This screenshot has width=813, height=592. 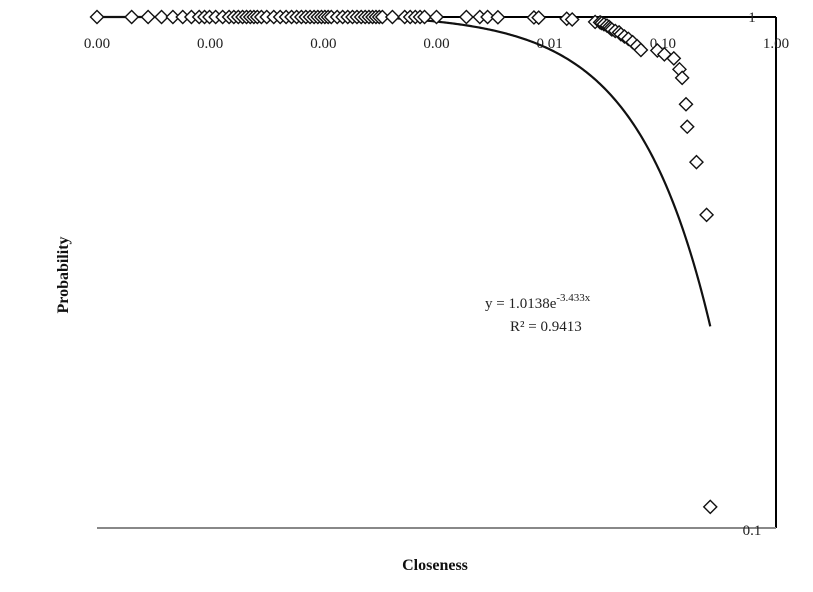 What do you see at coordinates (521, 304) in the screenshot?
I see `trendline-equation-base: y = 1.0138e` at bounding box center [521, 304].